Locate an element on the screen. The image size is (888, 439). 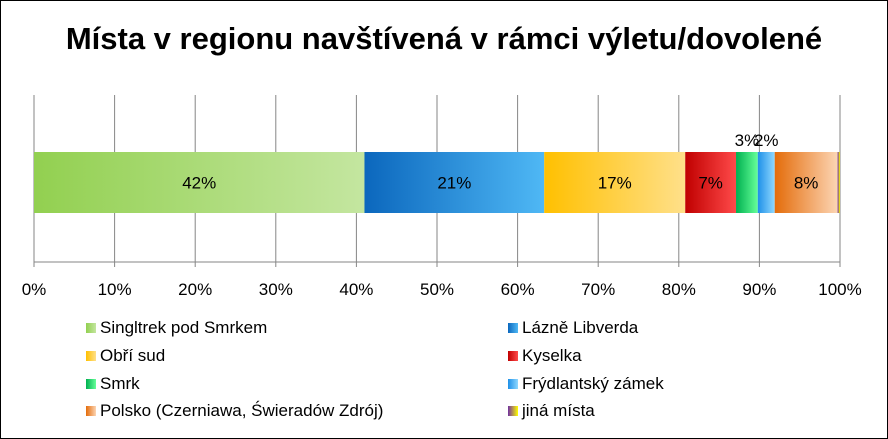
x-tick-label: 50% is located at coordinates (437, 289).